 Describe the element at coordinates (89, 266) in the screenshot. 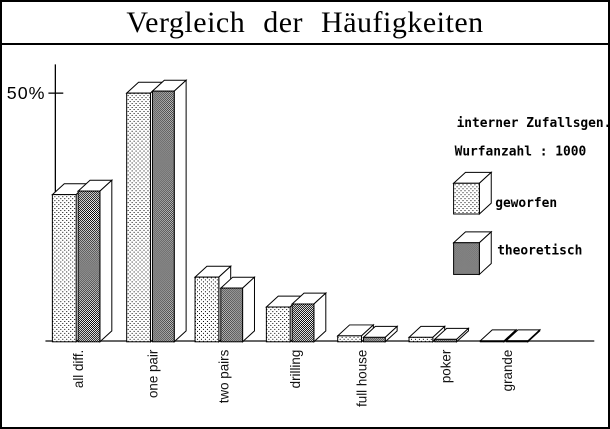

I see `bar-theoretisch-all-diff-` at that location.